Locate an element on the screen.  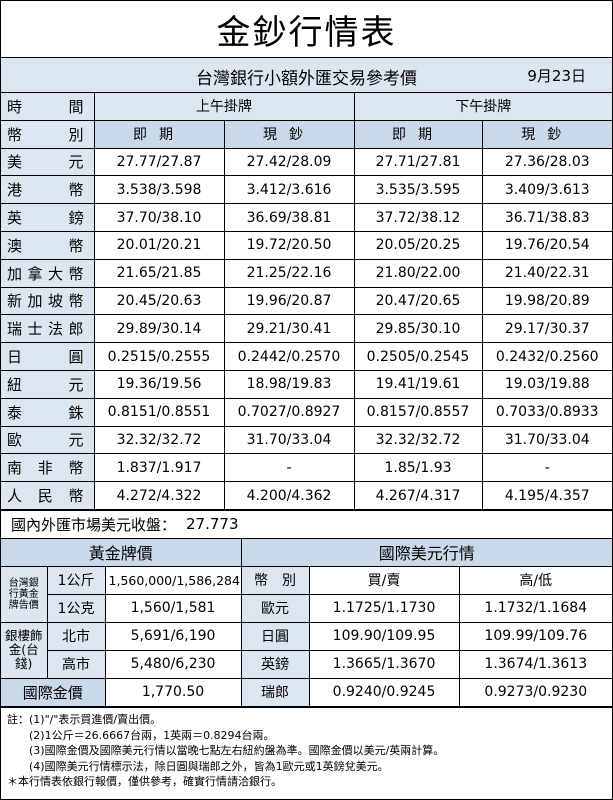
intl-currency-name: 歐元 is located at coordinates (275, 608).